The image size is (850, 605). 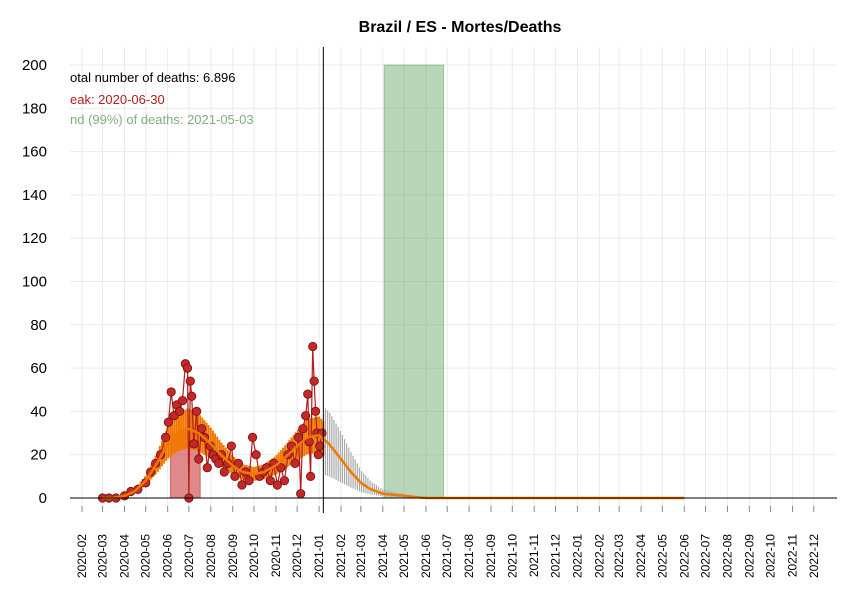 I want to click on x-tick-label: 2022-06, so click(x=684, y=556).